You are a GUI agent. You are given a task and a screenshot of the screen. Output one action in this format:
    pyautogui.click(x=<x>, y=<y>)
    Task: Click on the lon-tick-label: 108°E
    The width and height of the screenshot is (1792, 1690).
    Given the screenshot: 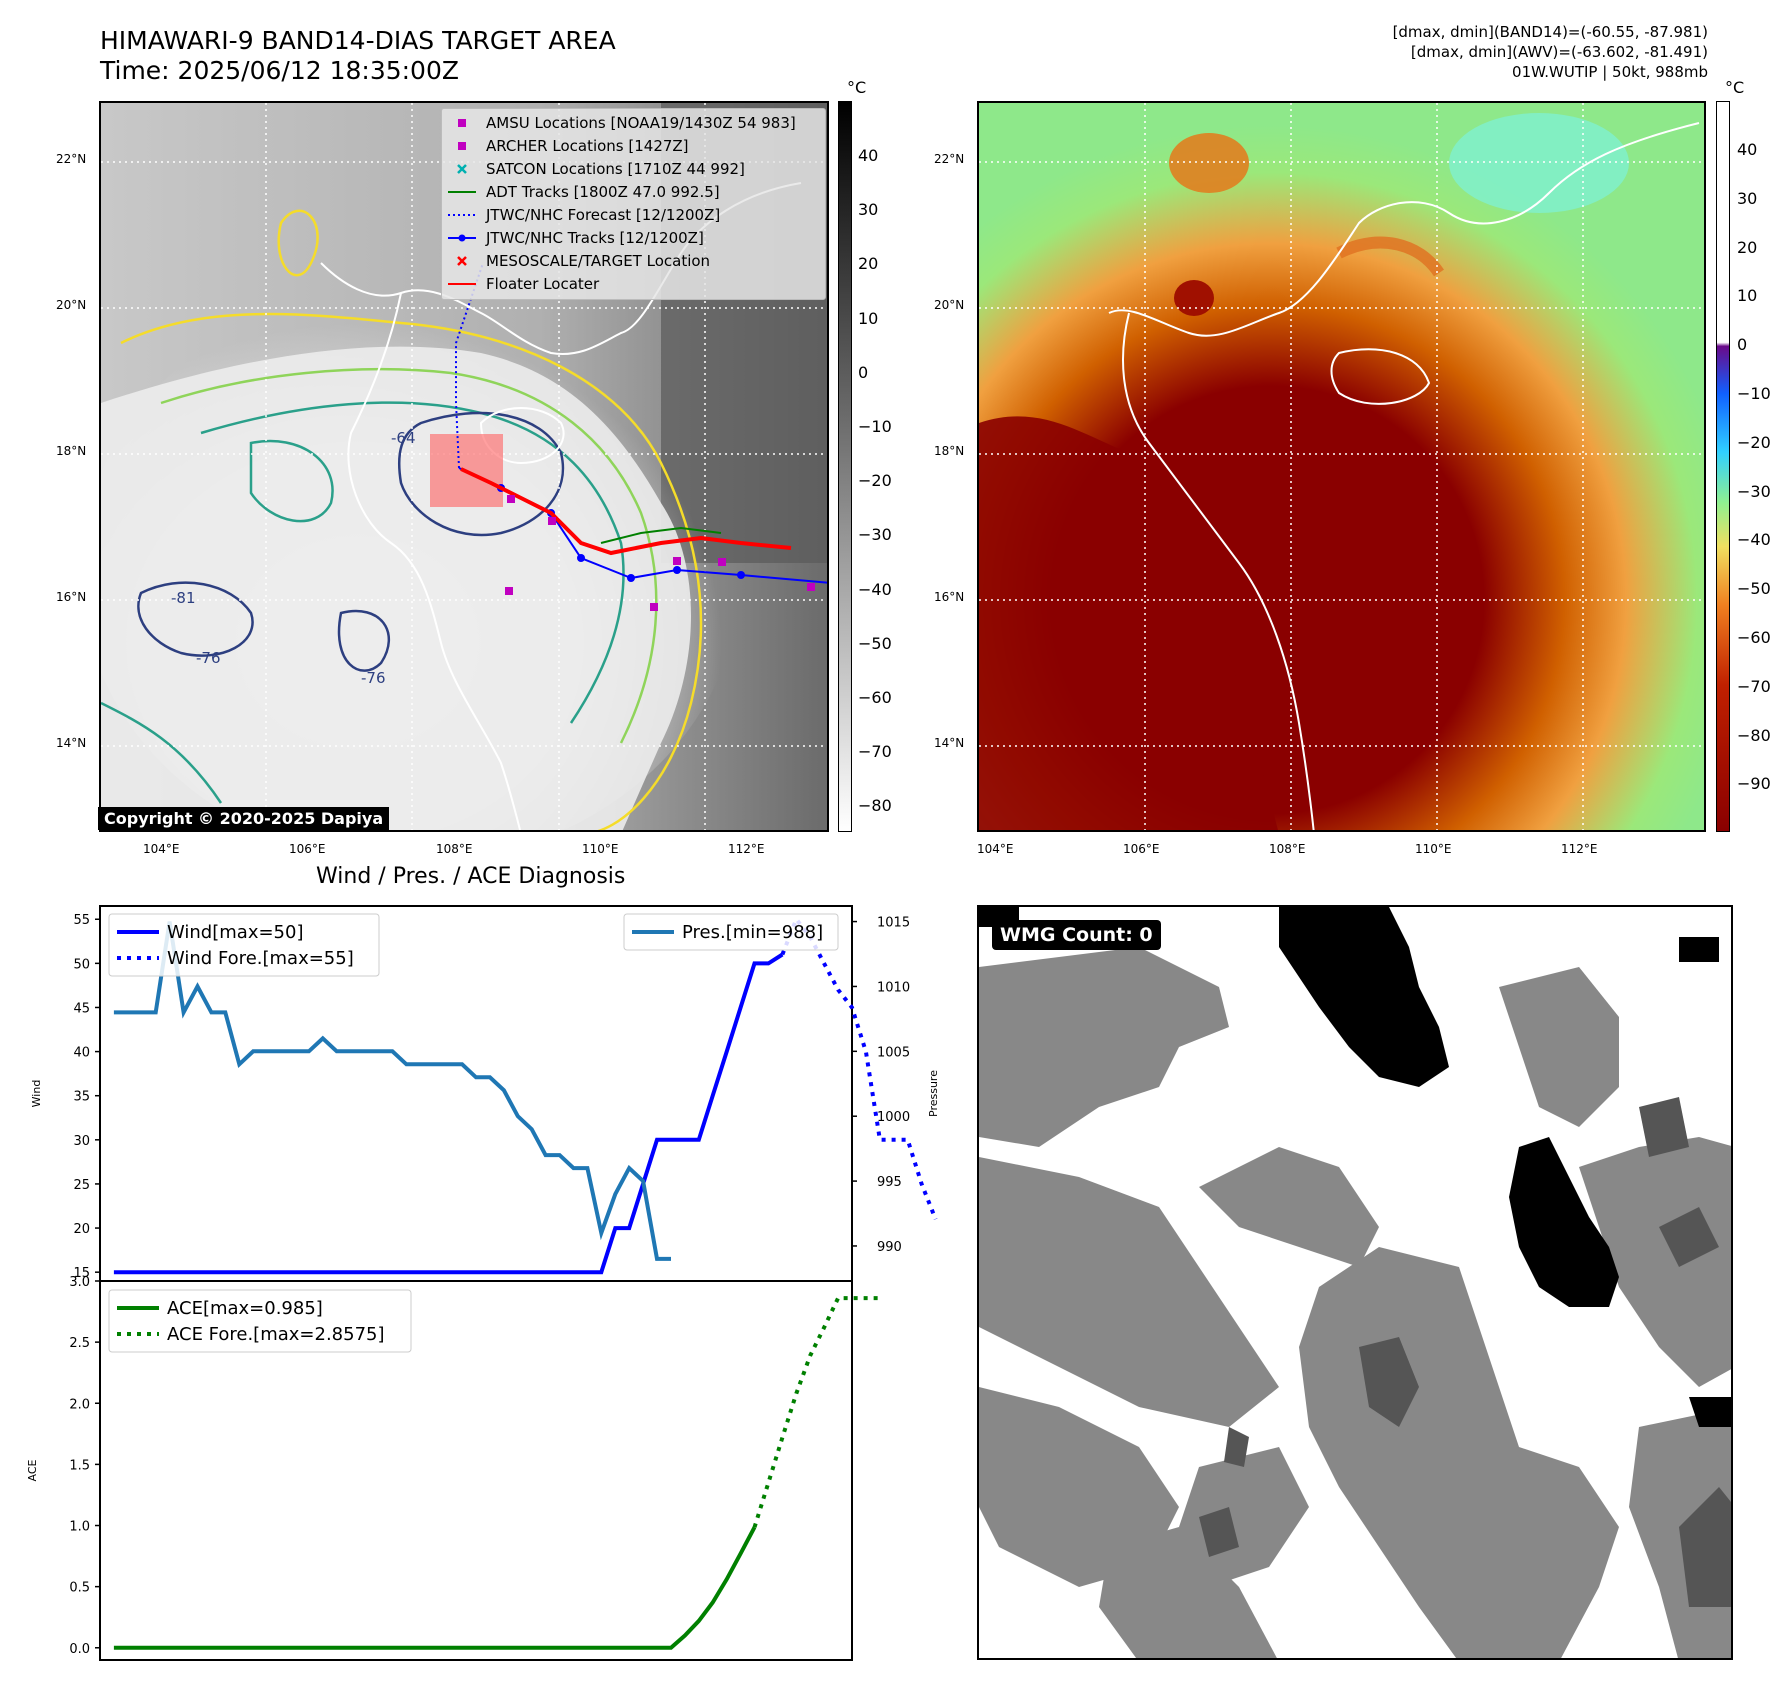 What is the action you would take?
    pyautogui.click(x=1287, y=849)
    